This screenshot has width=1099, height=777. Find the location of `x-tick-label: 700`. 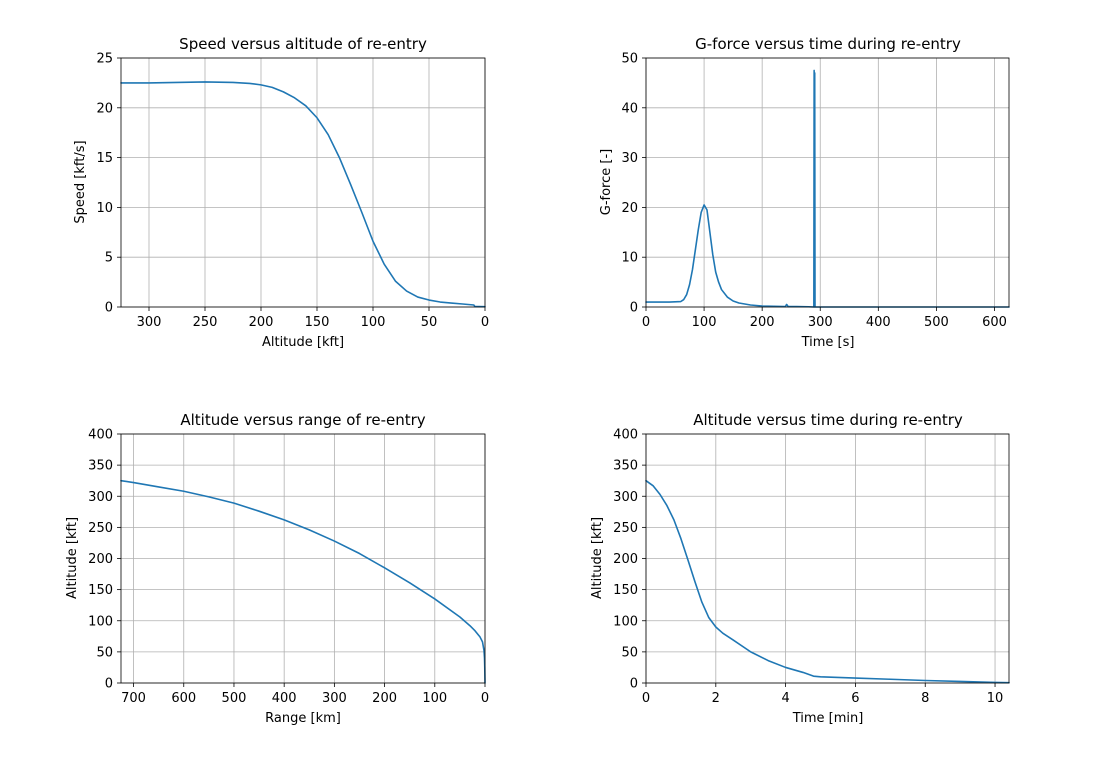

x-tick-label: 700 is located at coordinates (133, 698).